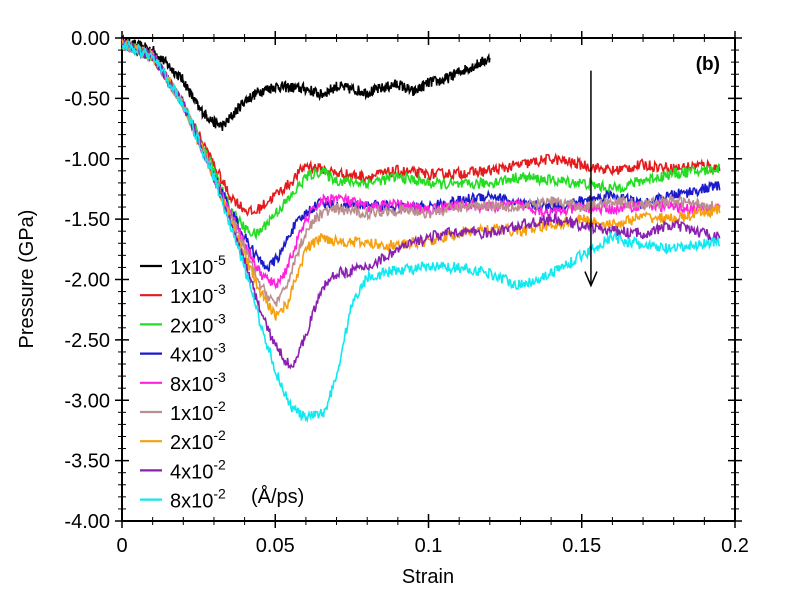  What do you see at coordinates (591, 179) in the screenshot?
I see `trend-arrow` at bounding box center [591, 179].